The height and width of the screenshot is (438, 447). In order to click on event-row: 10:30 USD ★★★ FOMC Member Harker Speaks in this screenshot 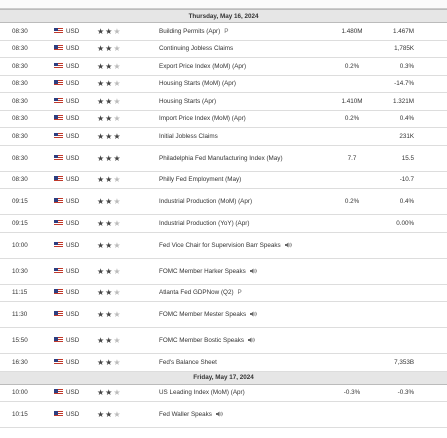, I will do `click(223, 271)`.